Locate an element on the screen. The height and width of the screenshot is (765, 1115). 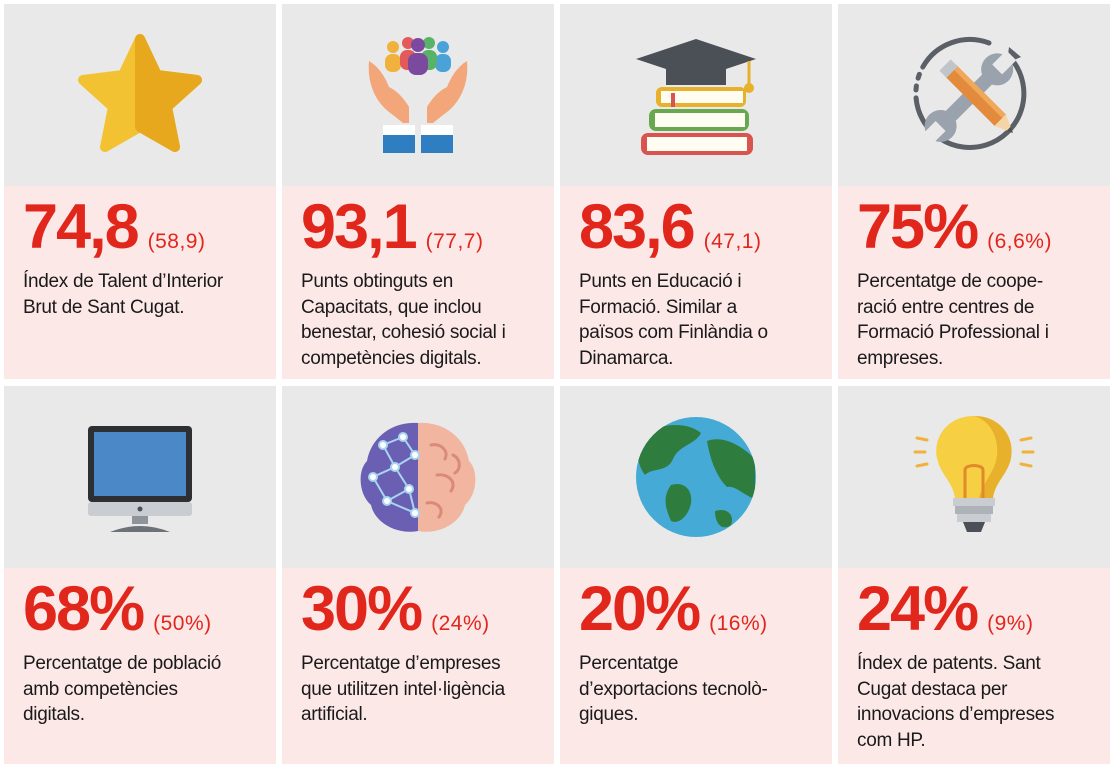
stat-reference: (16%) is located at coordinates (738, 623).